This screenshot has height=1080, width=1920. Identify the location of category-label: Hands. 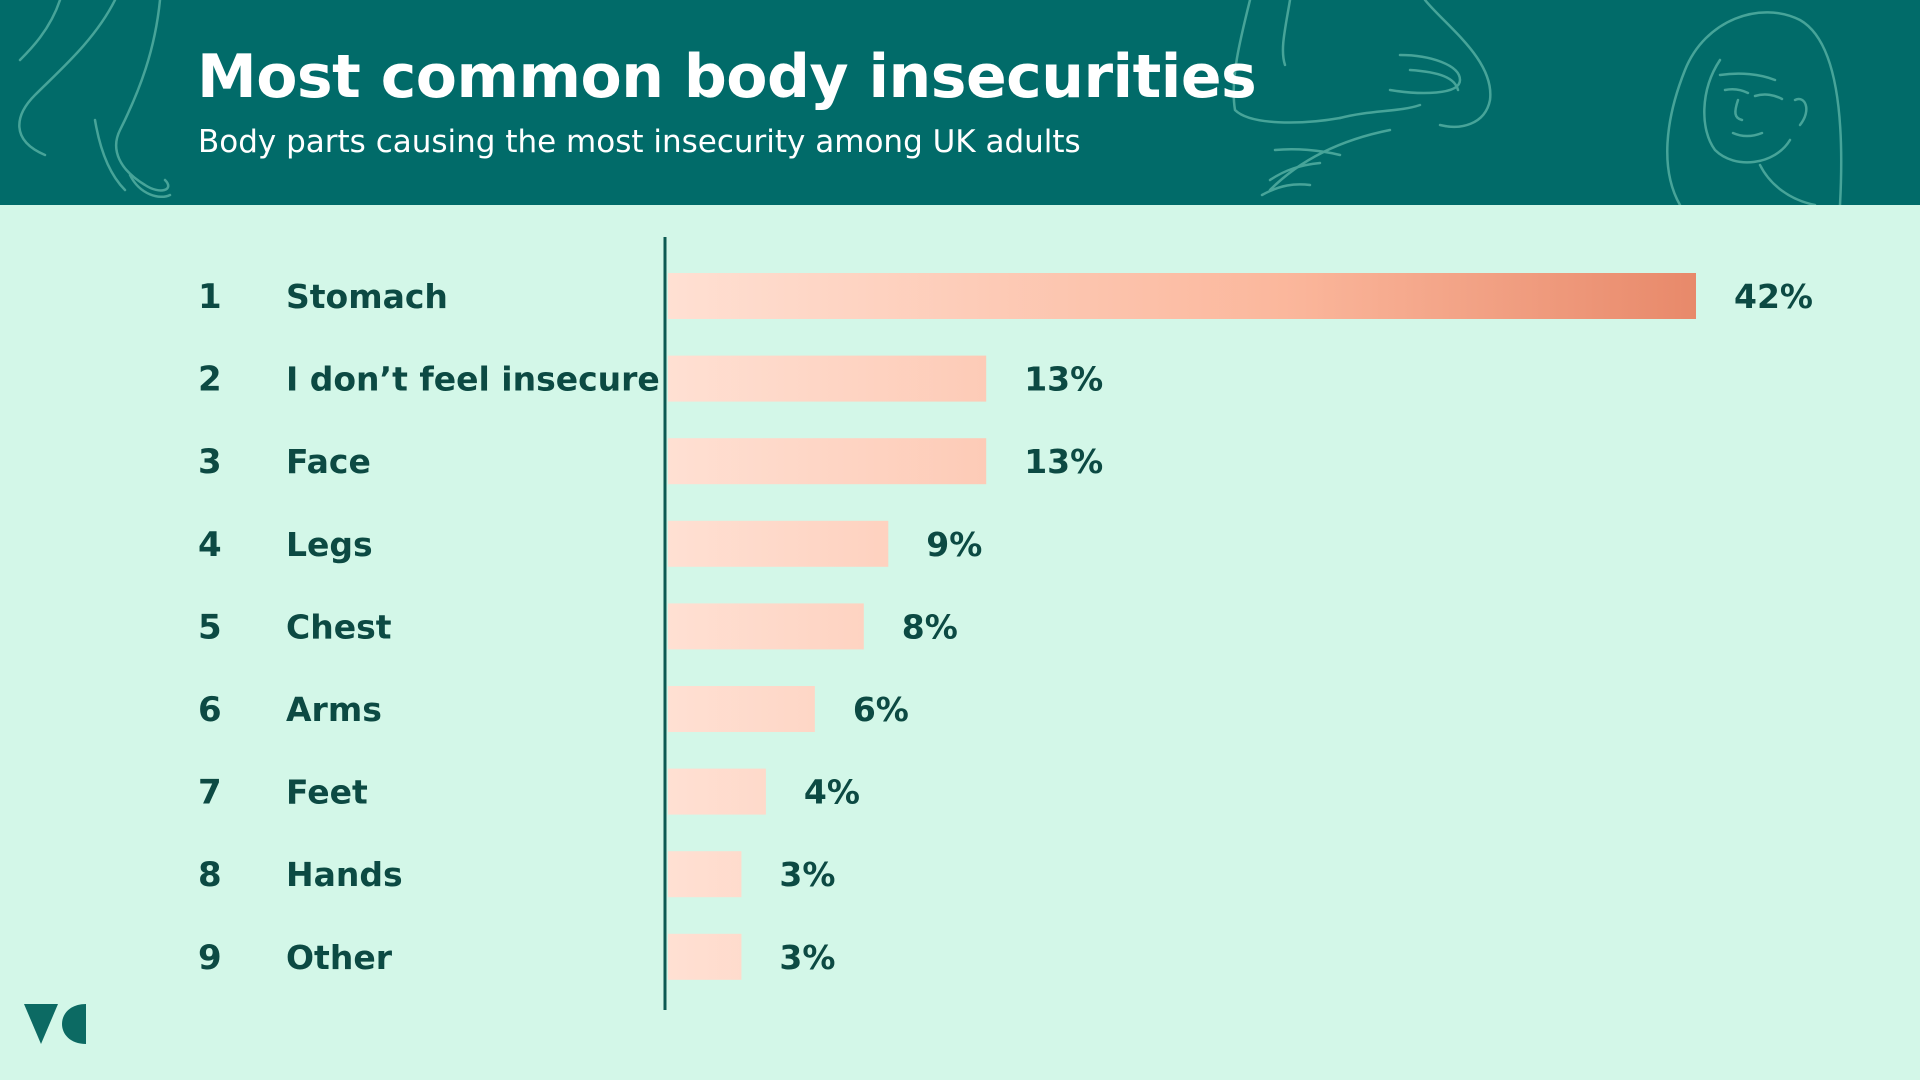
(344, 874).